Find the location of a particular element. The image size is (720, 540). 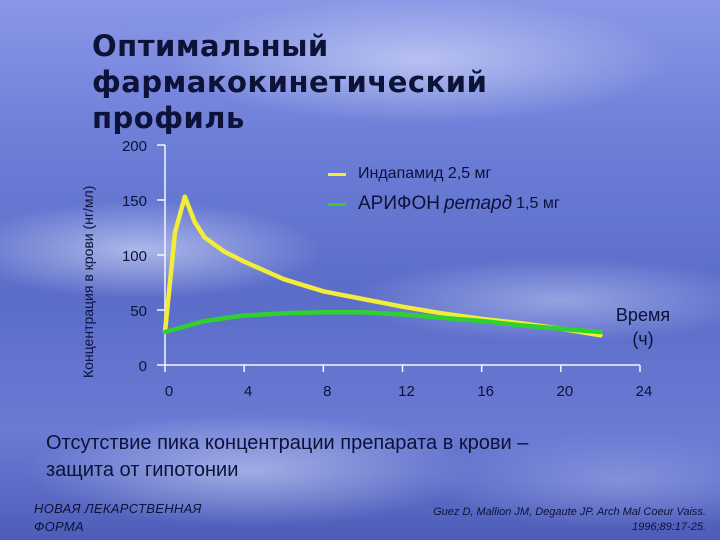

y-tick-label: 100 is located at coordinates (134, 256).